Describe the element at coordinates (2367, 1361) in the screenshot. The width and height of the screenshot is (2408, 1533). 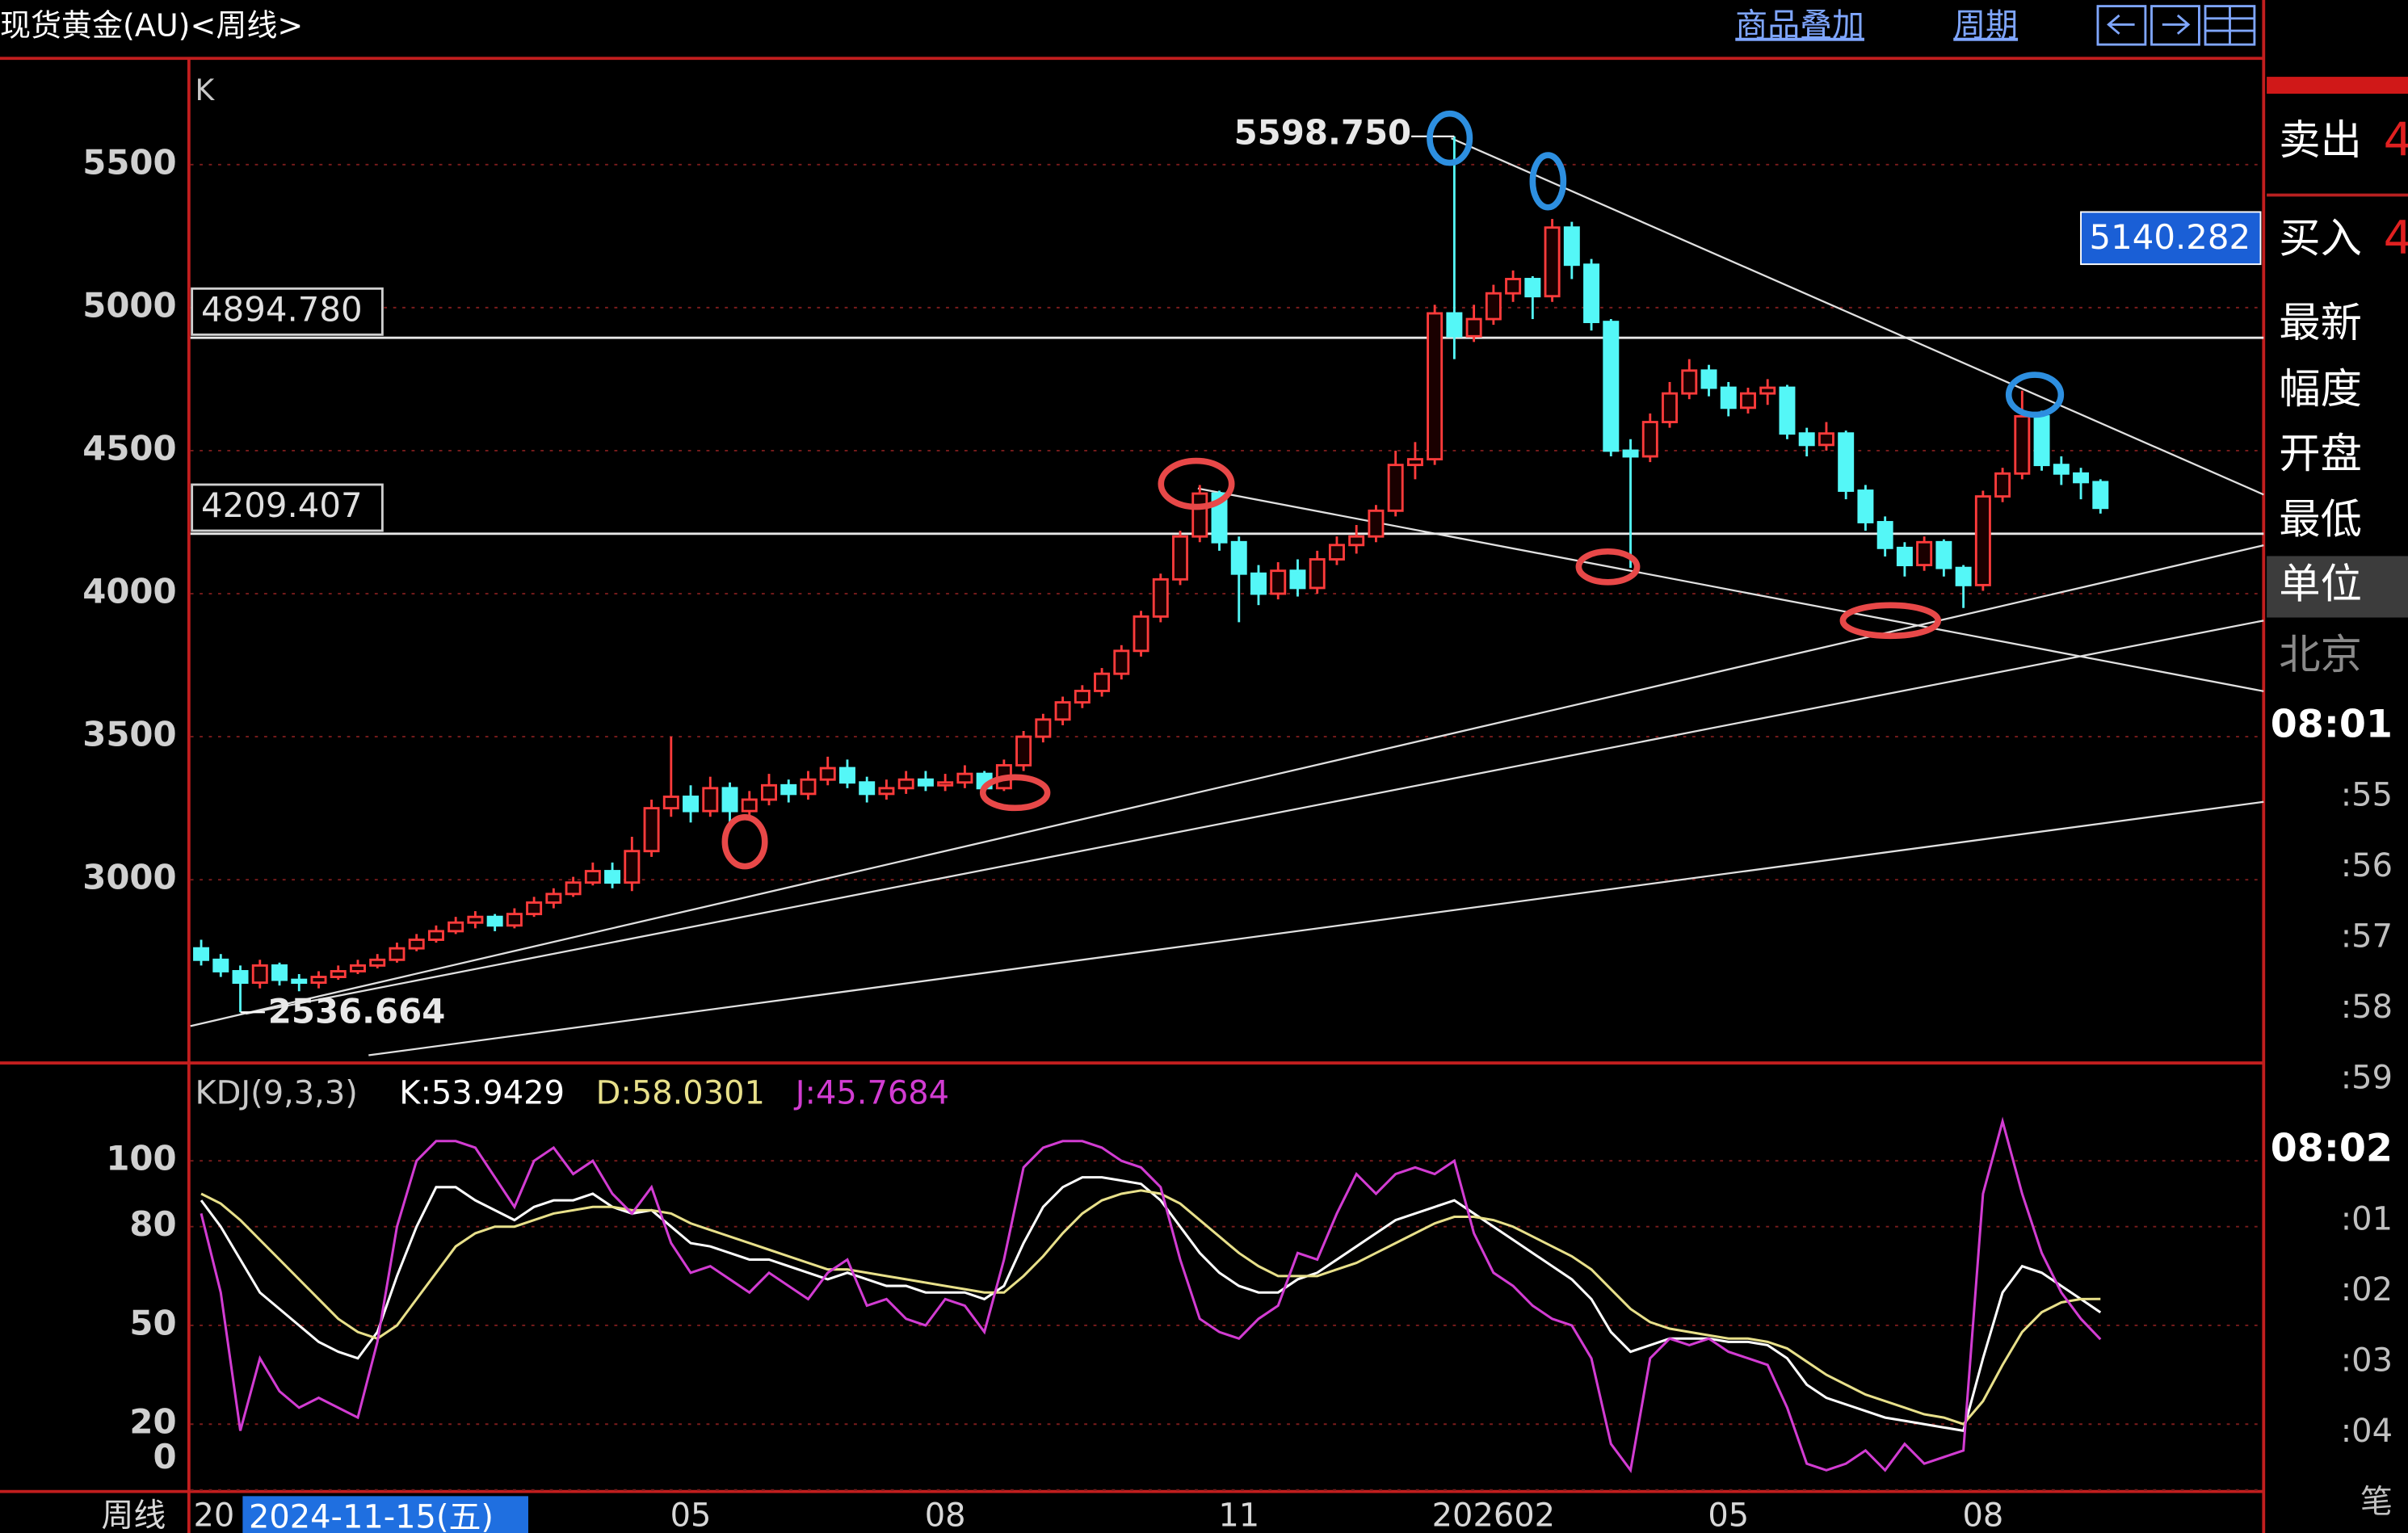
I see `sidebar-time: :03` at that location.